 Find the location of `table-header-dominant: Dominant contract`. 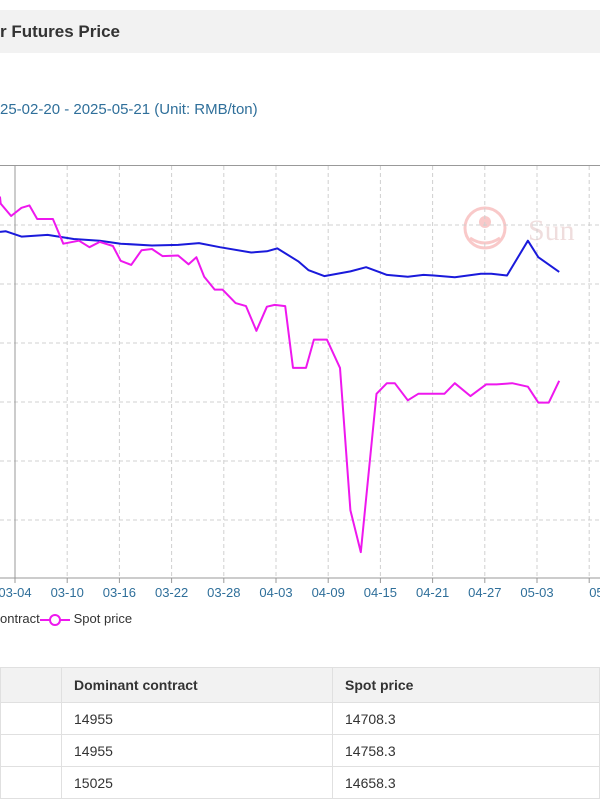

table-header-dominant: Dominant contract is located at coordinates (197, 685).